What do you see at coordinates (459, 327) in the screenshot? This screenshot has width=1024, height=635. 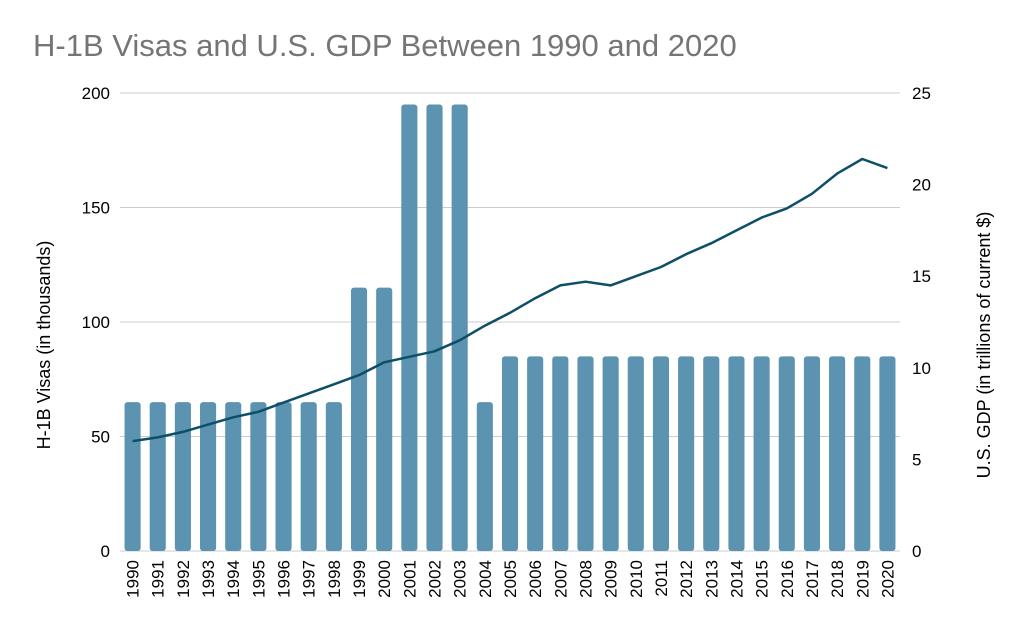 I see `bar-2003` at bounding box center [459, 327].